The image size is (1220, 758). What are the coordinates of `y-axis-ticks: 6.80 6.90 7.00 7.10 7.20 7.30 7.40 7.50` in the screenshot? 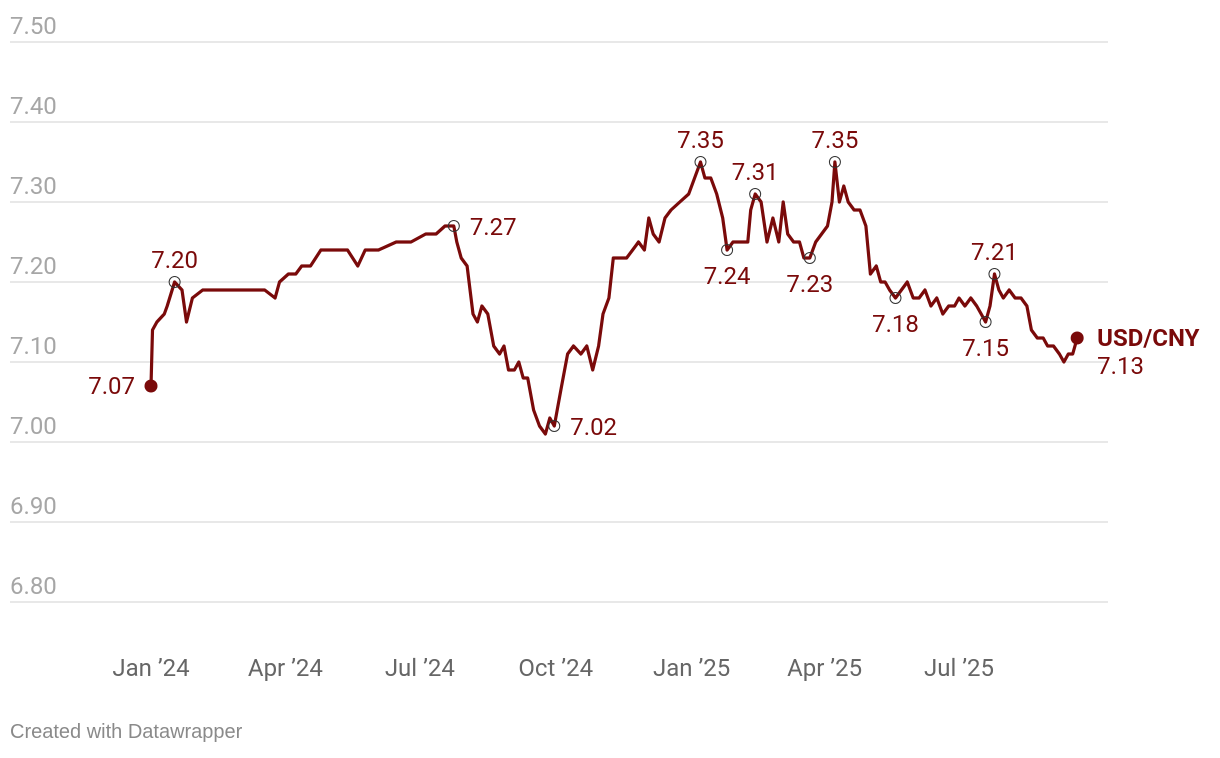 It's located at (33, 306).